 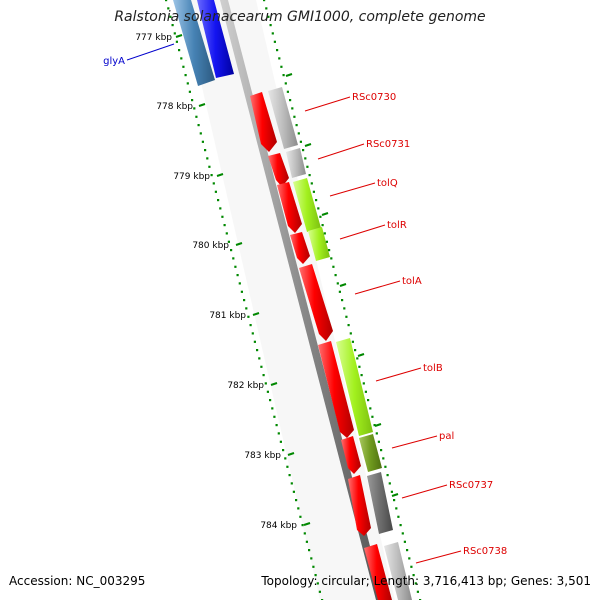 I want to click on gene-label-tolA: tolA, so click(x=412, y=281).